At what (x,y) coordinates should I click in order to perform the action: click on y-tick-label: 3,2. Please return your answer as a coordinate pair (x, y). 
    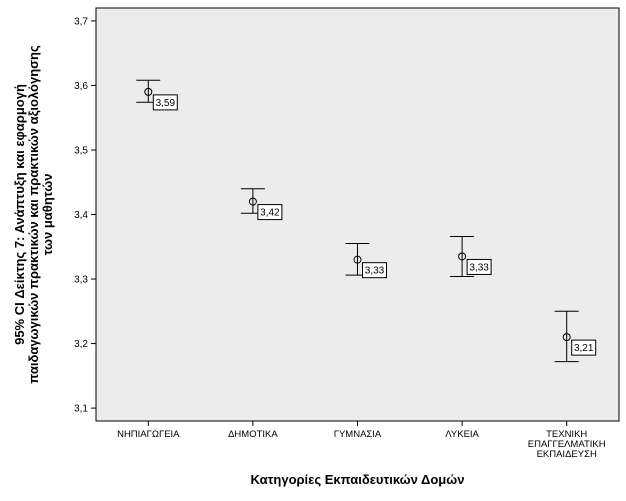
    Looking at the image, I should click on (81, 344).